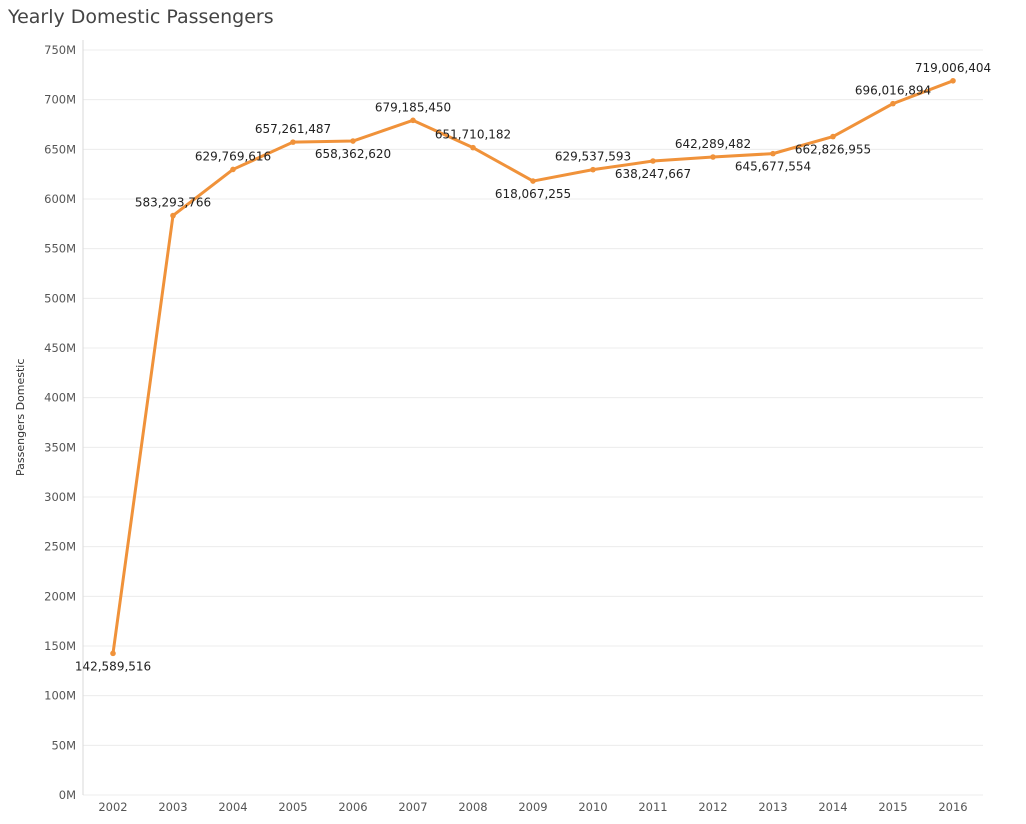 Image resolution: width=1026 pixels, height=824 pixels. Describe the element at coordinates (60, 398) in the screenshot. I see `y-tick-label: 400M` at that location.